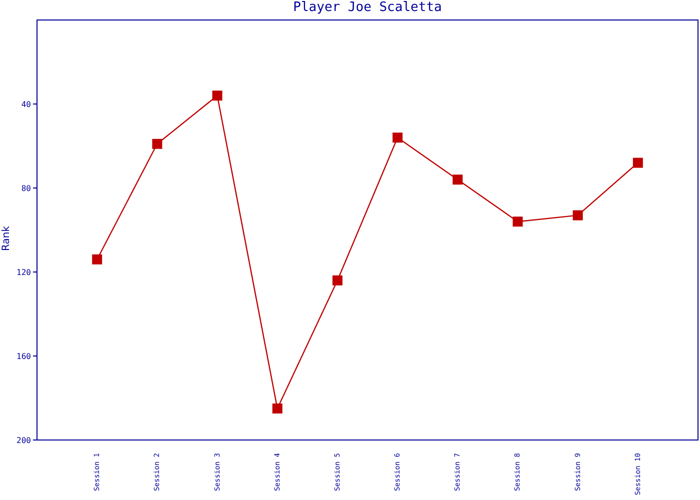 The width and height of the screenshot is (700, 500). I want to click on y-tick-label: 200, so click(24, 440).